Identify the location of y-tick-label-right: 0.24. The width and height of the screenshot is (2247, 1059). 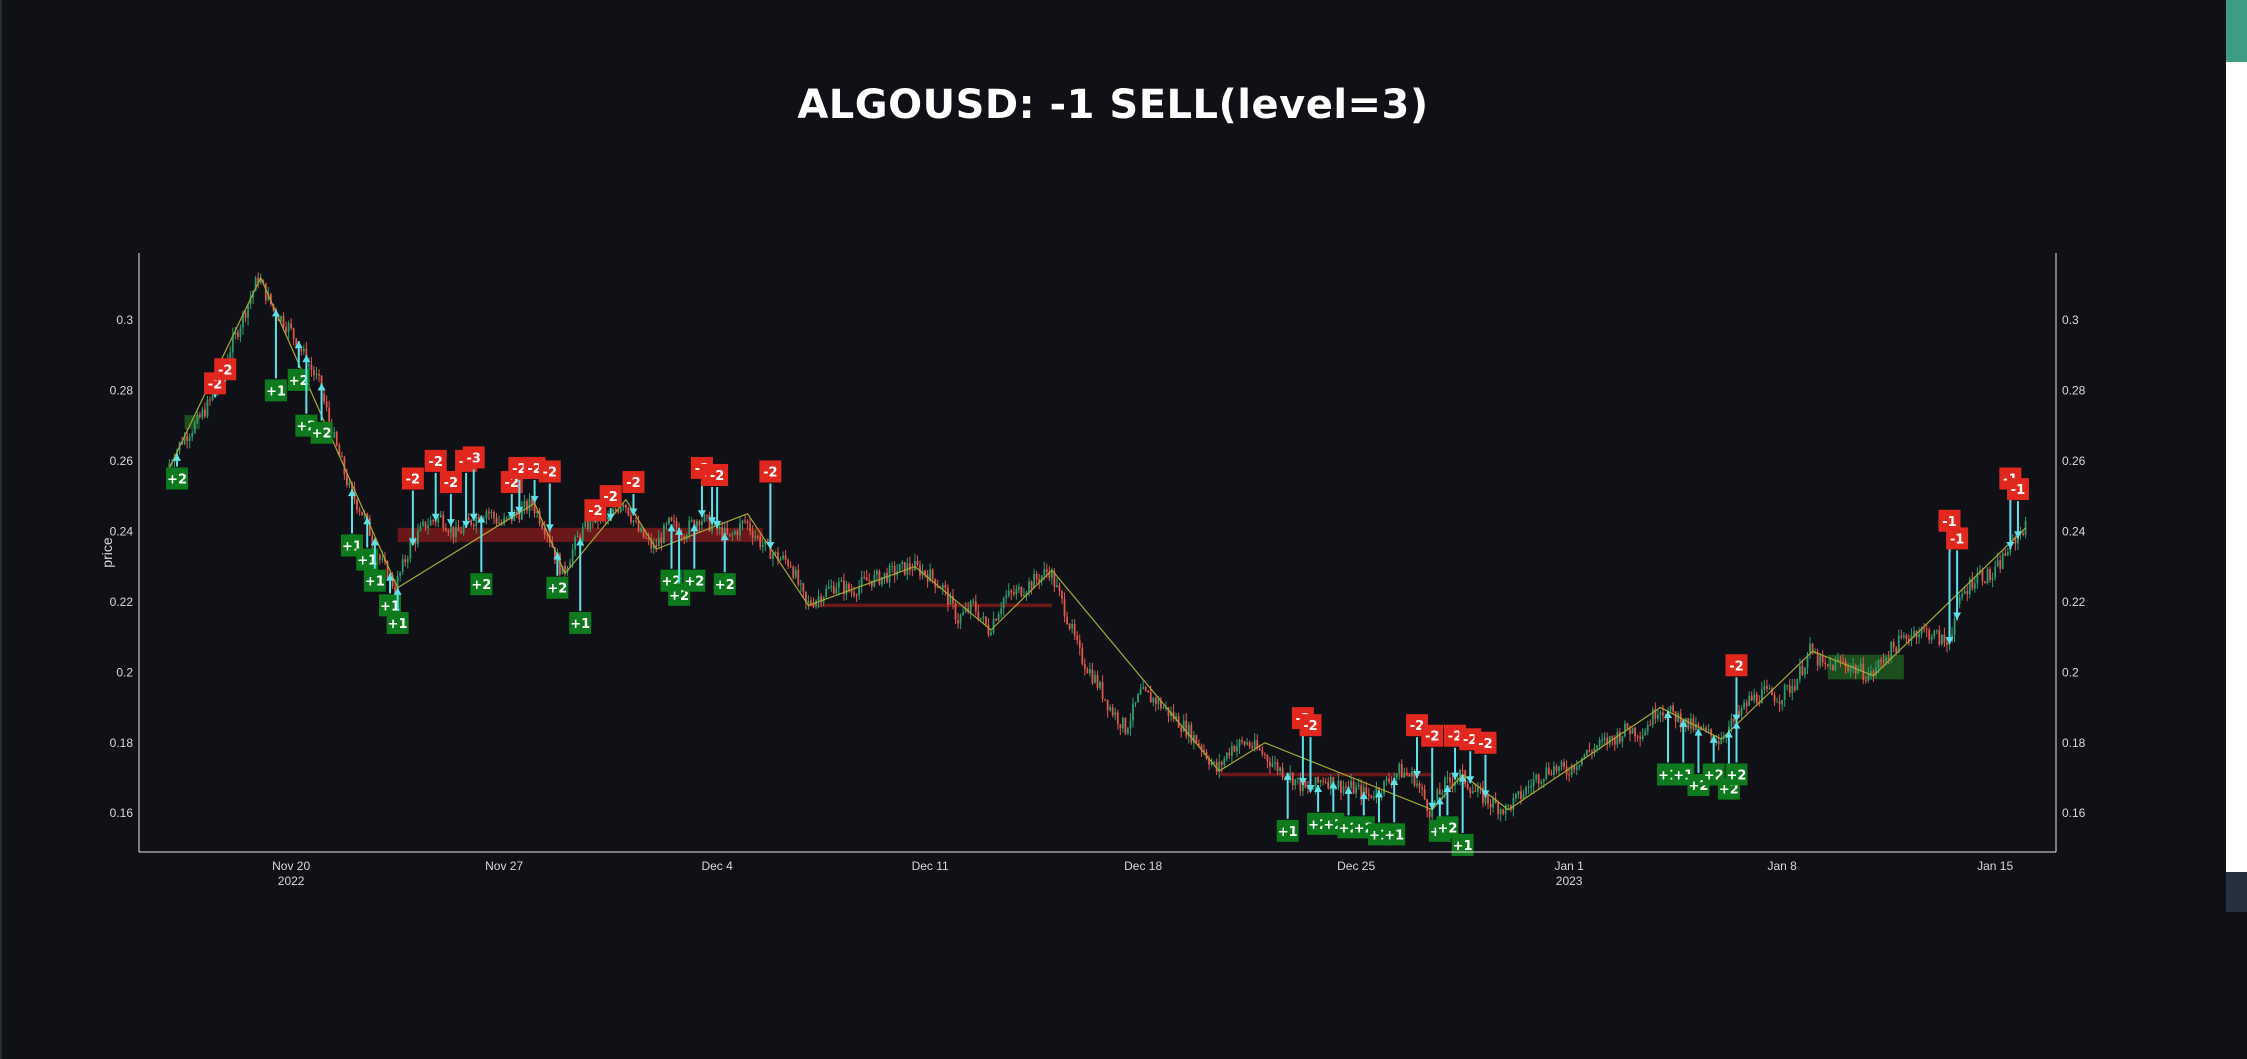
(2074, 531).